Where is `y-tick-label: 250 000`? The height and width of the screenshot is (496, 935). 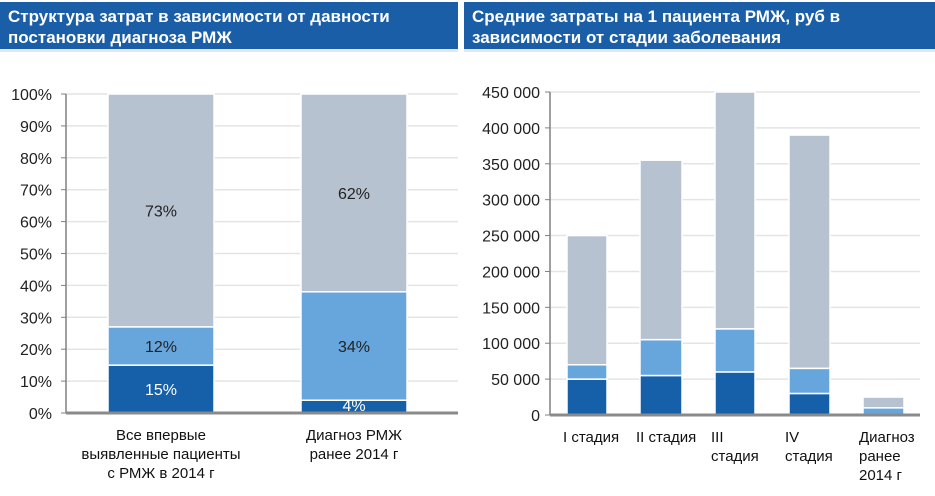 y-tick-label: 250 000 is located at coordinates (511, 237).